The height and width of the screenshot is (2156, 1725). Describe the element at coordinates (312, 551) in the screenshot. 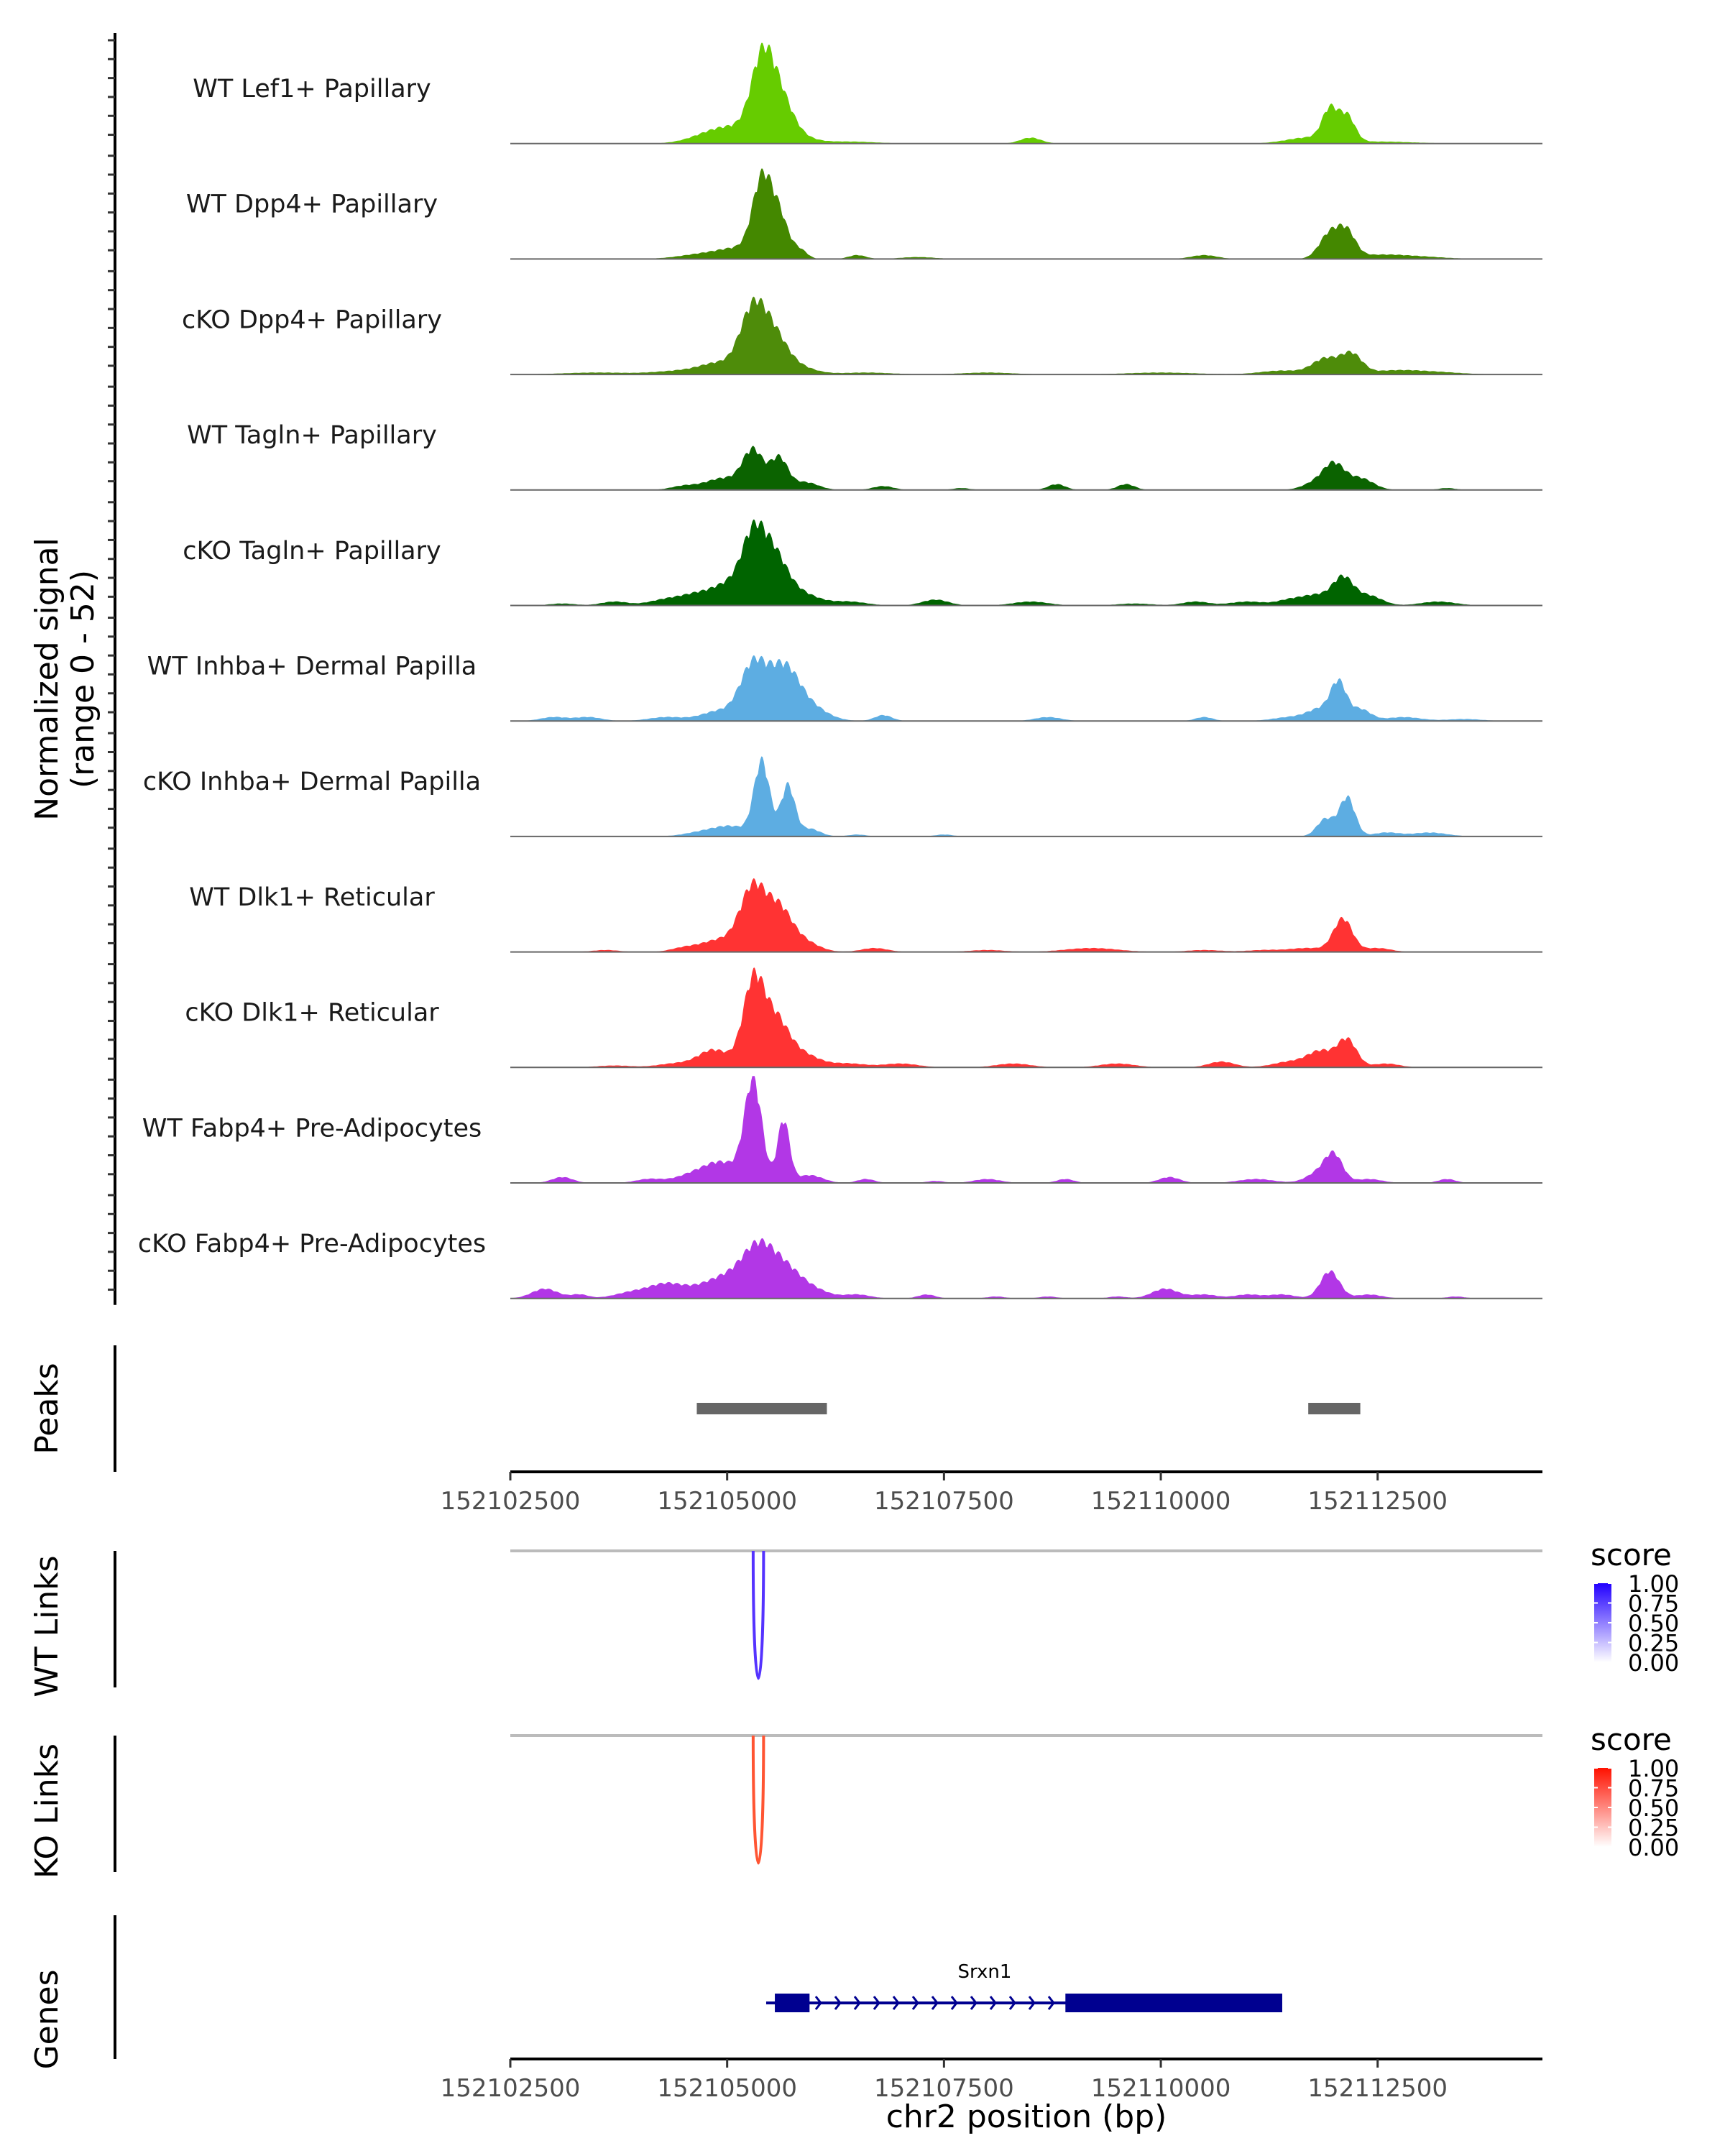

I see `coverage-track-label: cKO Tagln+ Papillary` at that location.